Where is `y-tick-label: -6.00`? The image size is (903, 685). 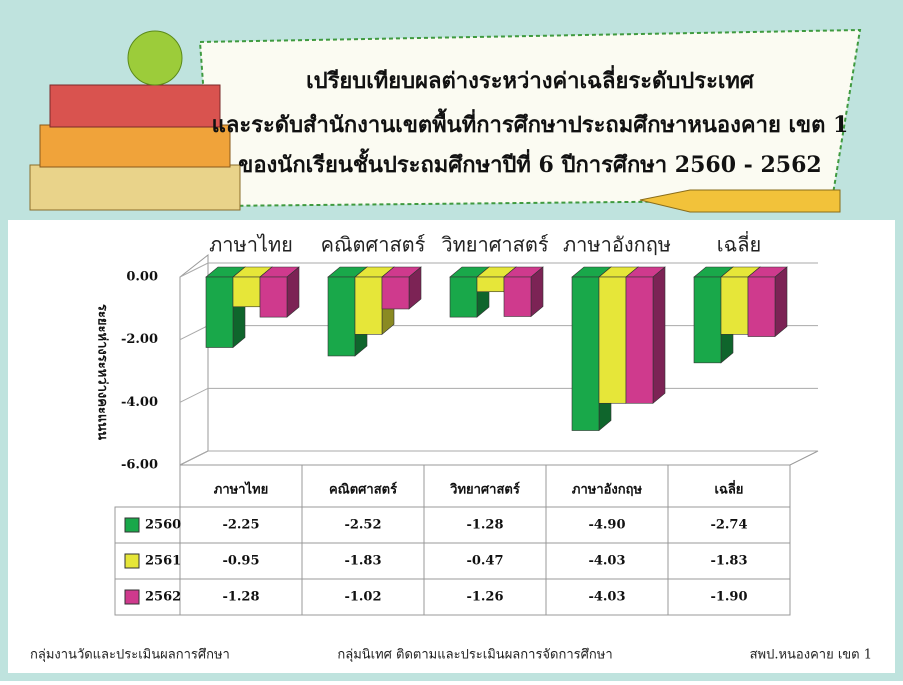 y-tick-label: -6.00 is located at coordinates (139, 465).